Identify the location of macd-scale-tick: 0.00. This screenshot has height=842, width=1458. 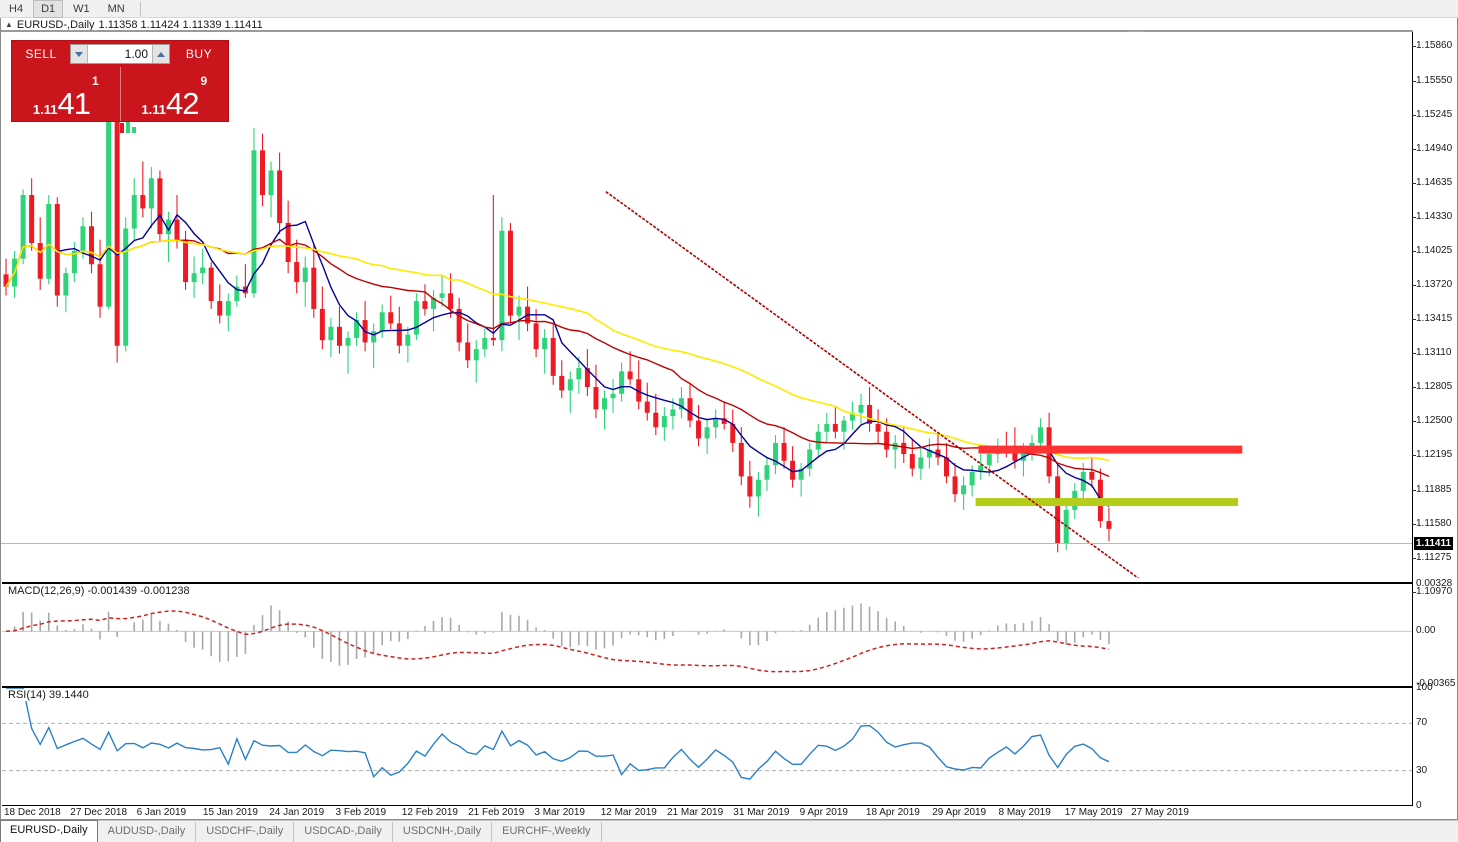
(1426, 631).